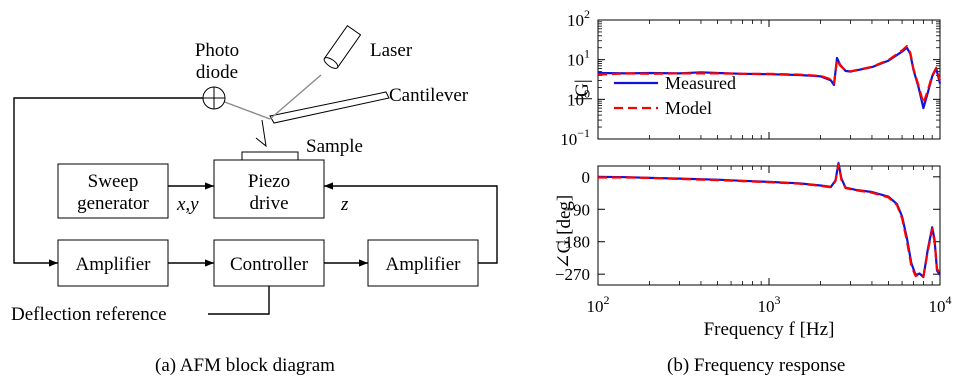  What do you see at coordinates (688, 108) in the screenshot?
I see `legend-label-model: Model` at bounding box center [688, 108].